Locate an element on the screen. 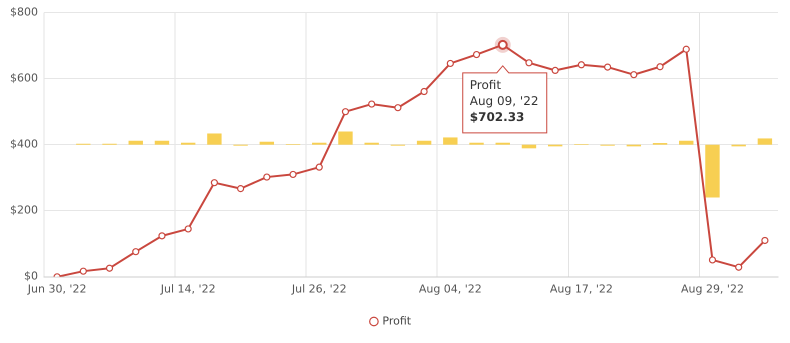  y-tick-label: $0 is located at coordinates (31, 276).